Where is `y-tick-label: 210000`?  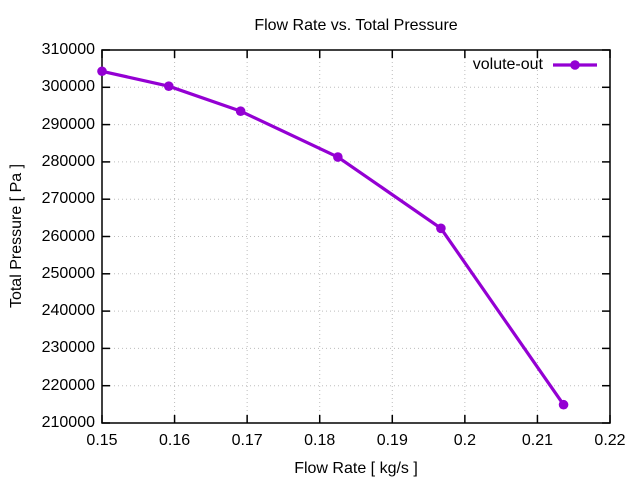 y-tick-label: 210000 is located at coordinates (68, 422).